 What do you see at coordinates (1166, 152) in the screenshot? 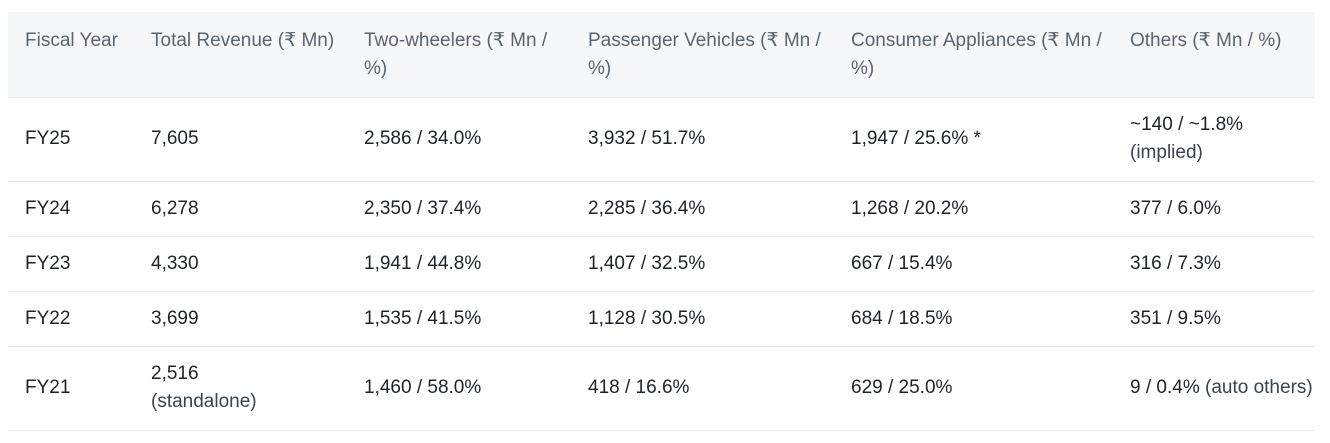
I see `cell-others-note: (implied)` at bounding box center [1166, 152].